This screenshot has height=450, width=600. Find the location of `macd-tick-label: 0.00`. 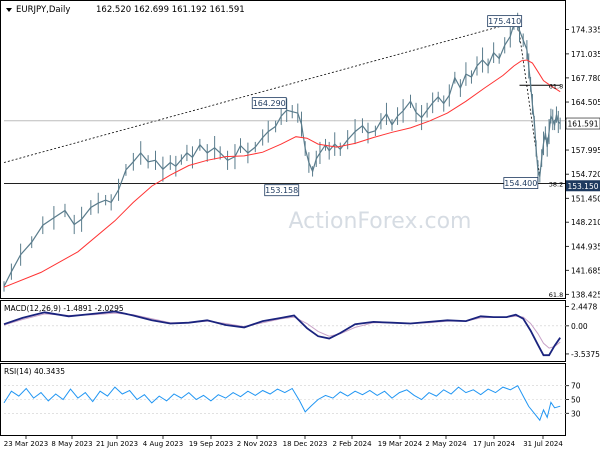

macd-tick-label: 0.00 is located at coordinates (579, 326).